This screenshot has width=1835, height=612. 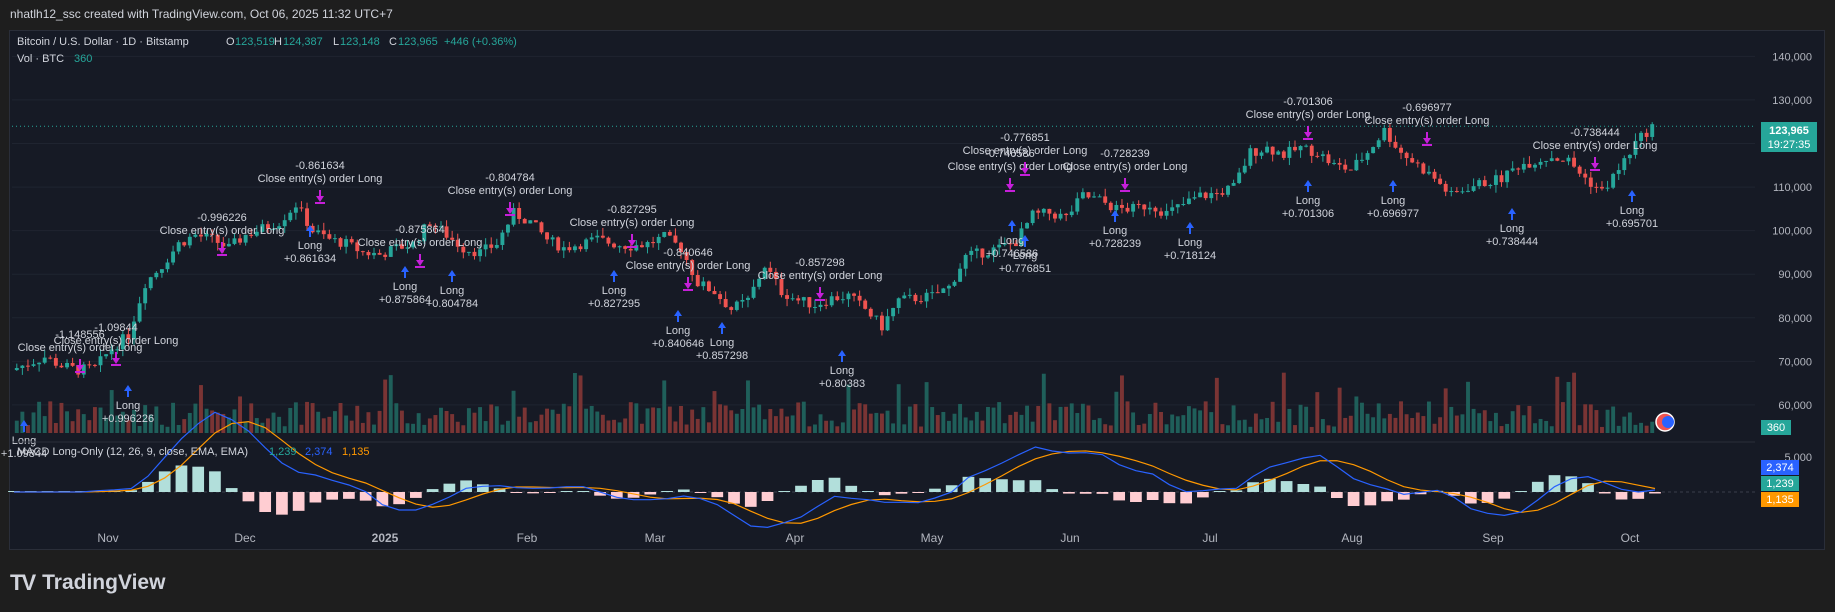 What do you see at coordinates (678, 344) in the screenshot?
I see `long-value: +0.840646` at bounding box center [678, 344].